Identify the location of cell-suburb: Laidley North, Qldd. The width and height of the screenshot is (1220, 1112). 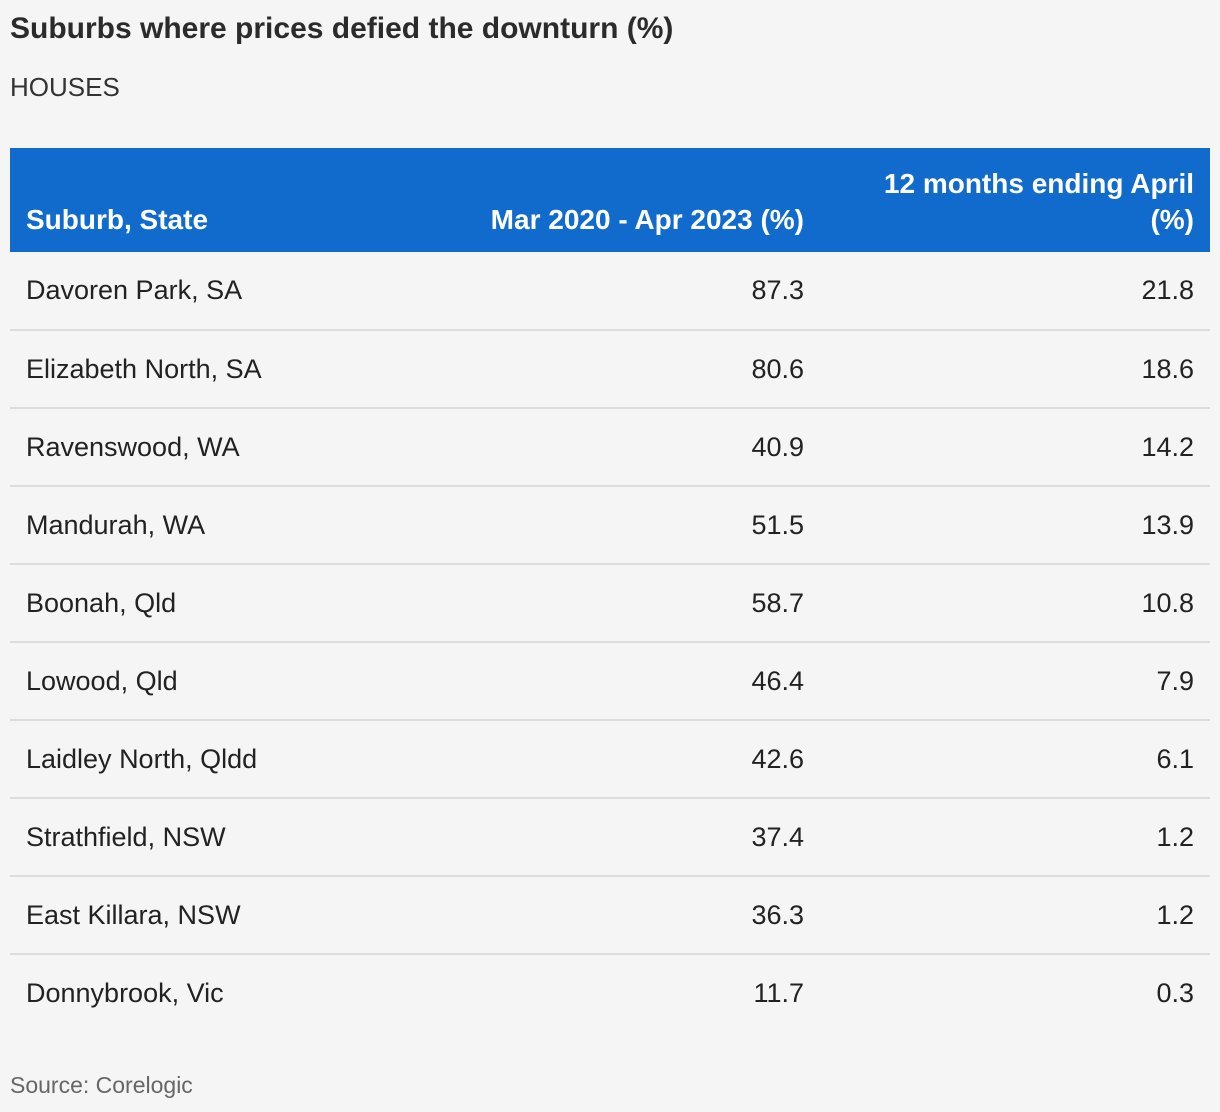
(230, 759).